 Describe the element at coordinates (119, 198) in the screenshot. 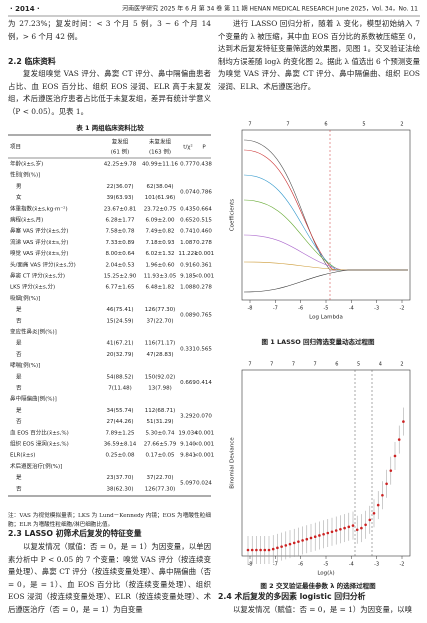

I see `table-cell: 39(63.93)` at that location.